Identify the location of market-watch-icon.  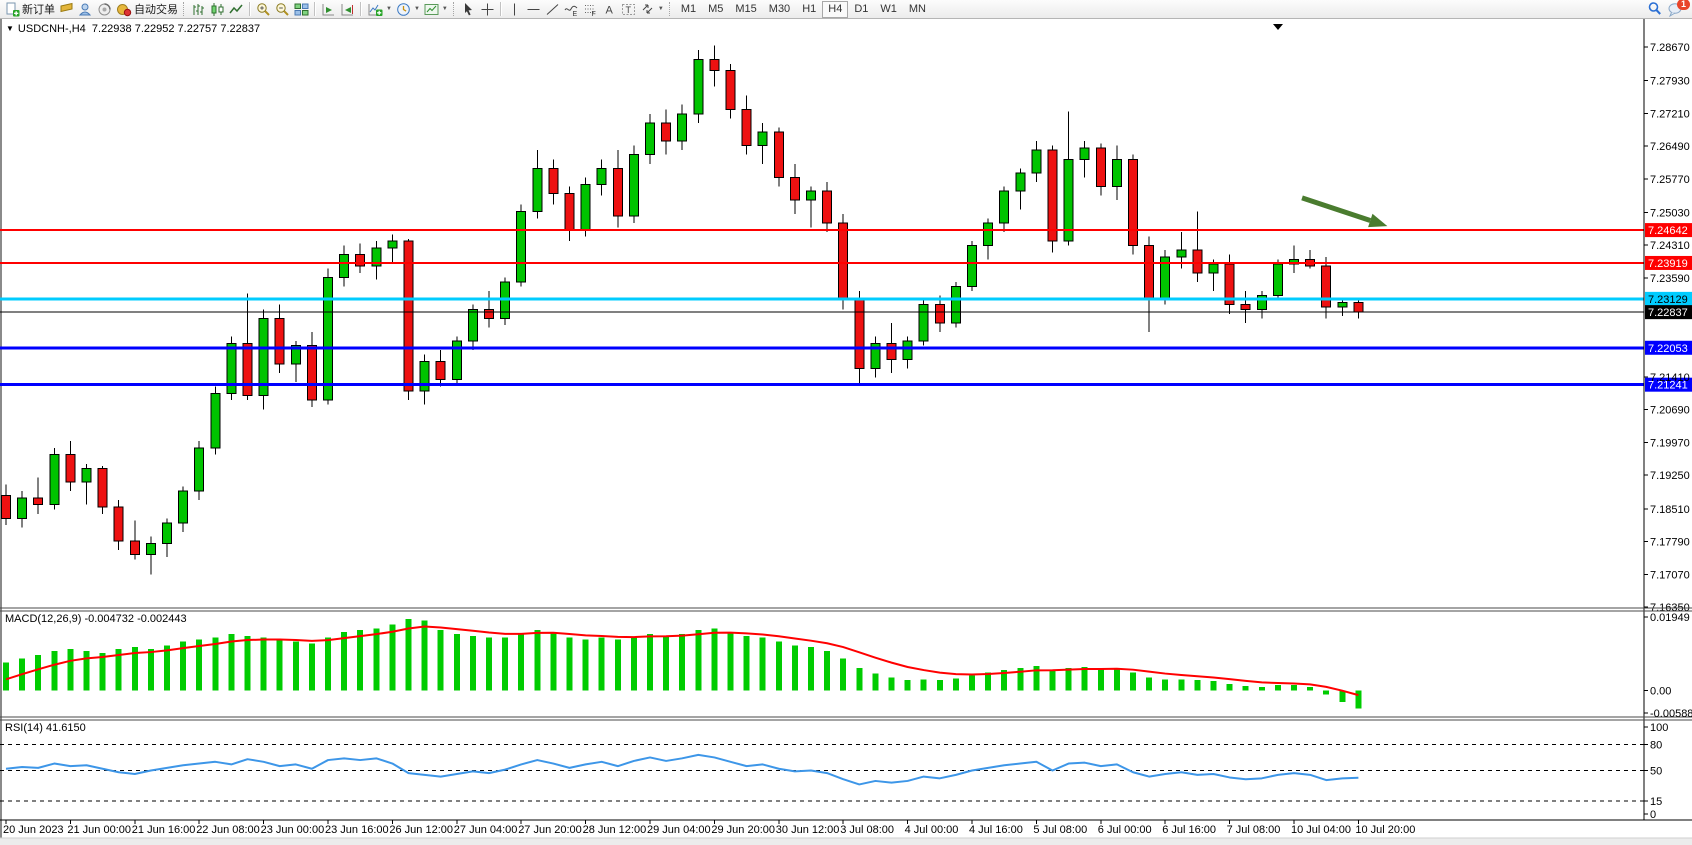
(66, 9).